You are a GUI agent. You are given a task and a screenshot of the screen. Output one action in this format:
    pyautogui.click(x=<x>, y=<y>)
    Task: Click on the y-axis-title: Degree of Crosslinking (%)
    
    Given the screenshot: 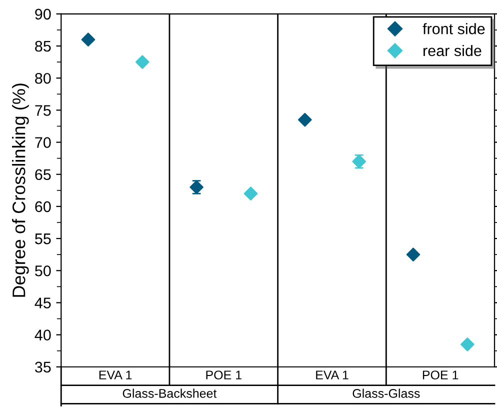 What is the action you would take?
    pyautogui.click(x=20, y=190)
    